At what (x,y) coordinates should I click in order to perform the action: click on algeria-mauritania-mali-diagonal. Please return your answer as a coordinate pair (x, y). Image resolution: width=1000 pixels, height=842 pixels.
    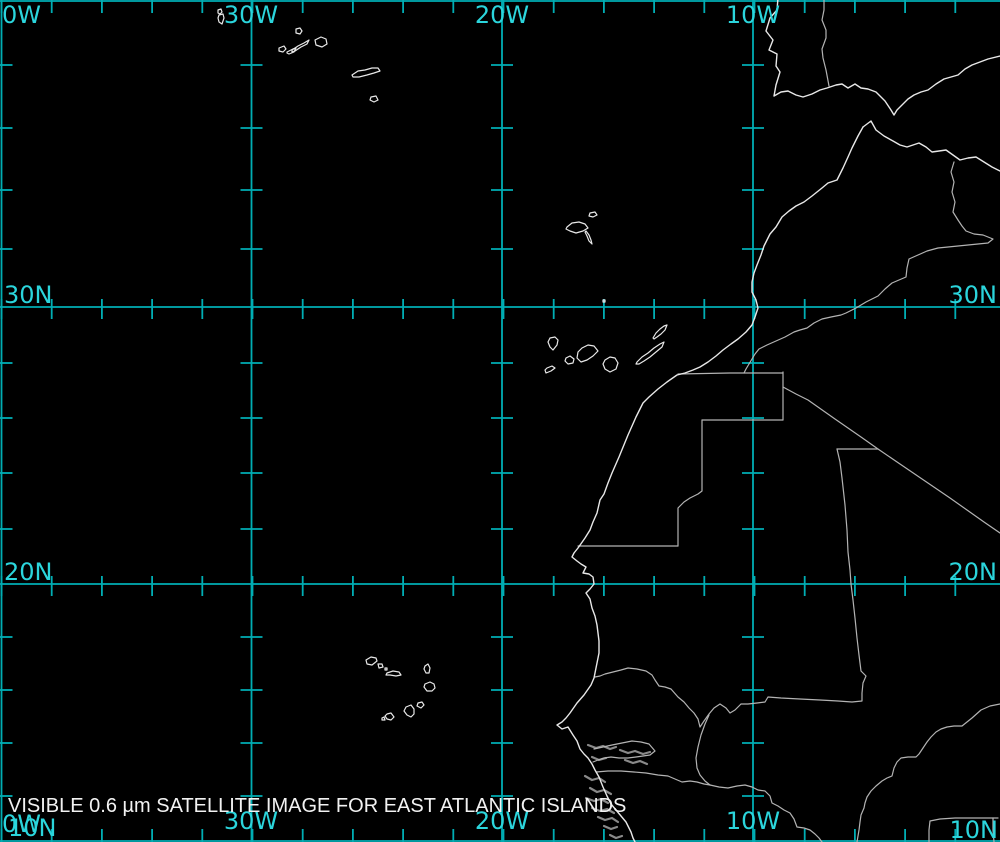
    Looking at the image, I should click on (891, 460).